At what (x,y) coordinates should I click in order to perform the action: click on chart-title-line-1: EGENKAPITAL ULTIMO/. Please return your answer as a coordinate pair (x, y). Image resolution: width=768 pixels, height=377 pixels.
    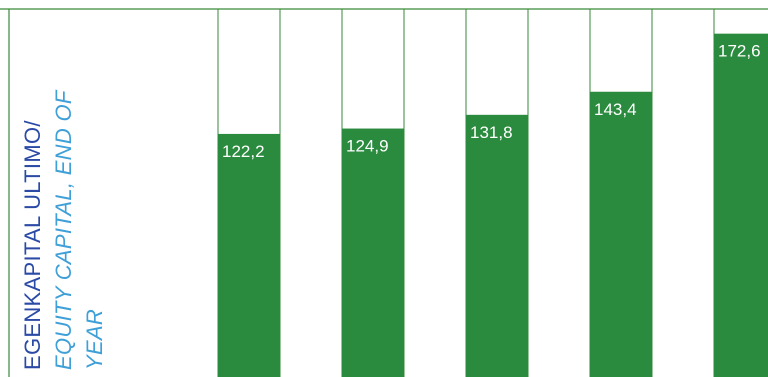
    Looking at the image, I should click on (32, 245).